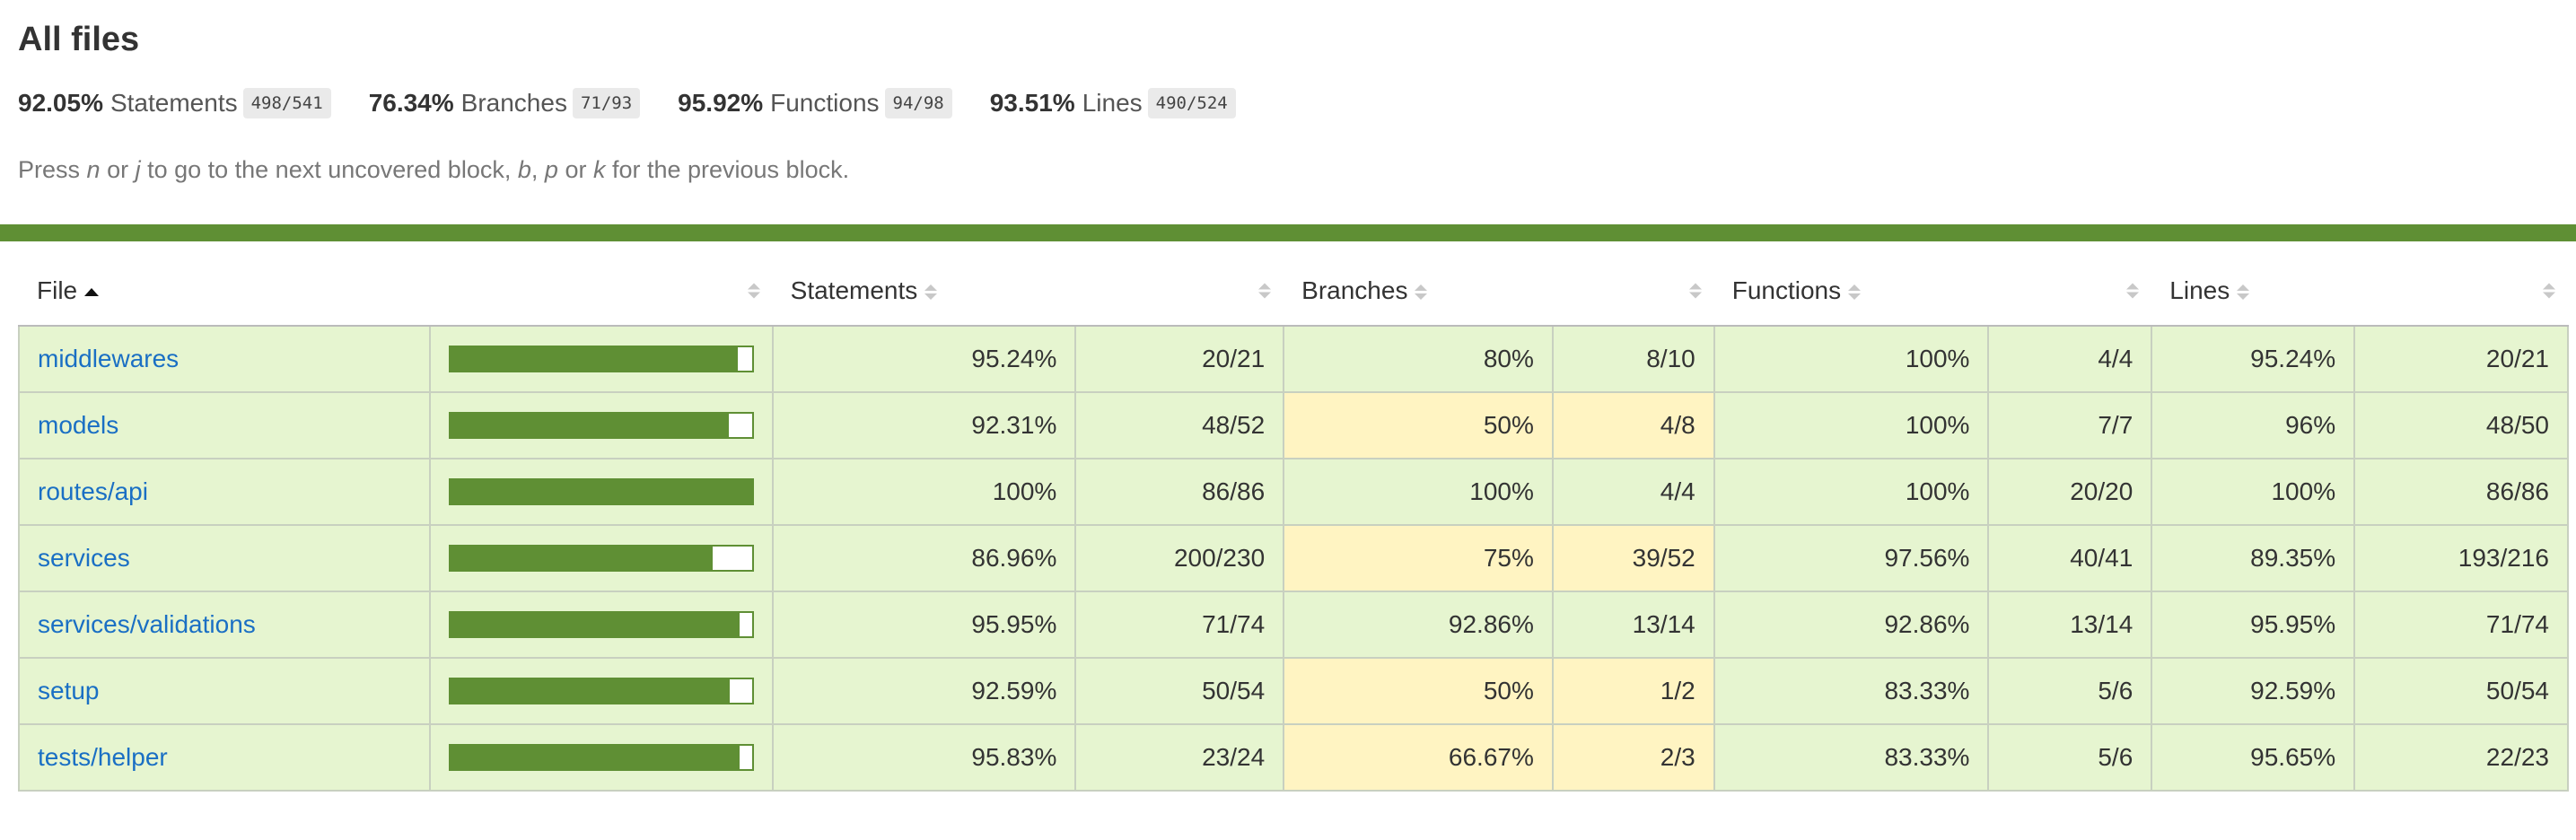 Image resolution: width=2576 pixels, height=840 pixels. Describe the element at coordinates (1633, 492) in the screenshot. I see `branches-fraction: 4/4` at that location.